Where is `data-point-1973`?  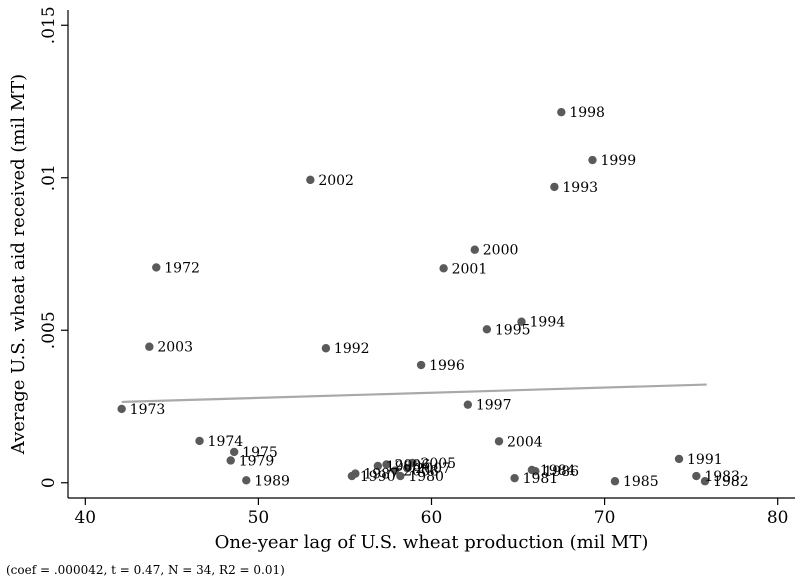 data-point-1973 is located at coordinates (121, 409).